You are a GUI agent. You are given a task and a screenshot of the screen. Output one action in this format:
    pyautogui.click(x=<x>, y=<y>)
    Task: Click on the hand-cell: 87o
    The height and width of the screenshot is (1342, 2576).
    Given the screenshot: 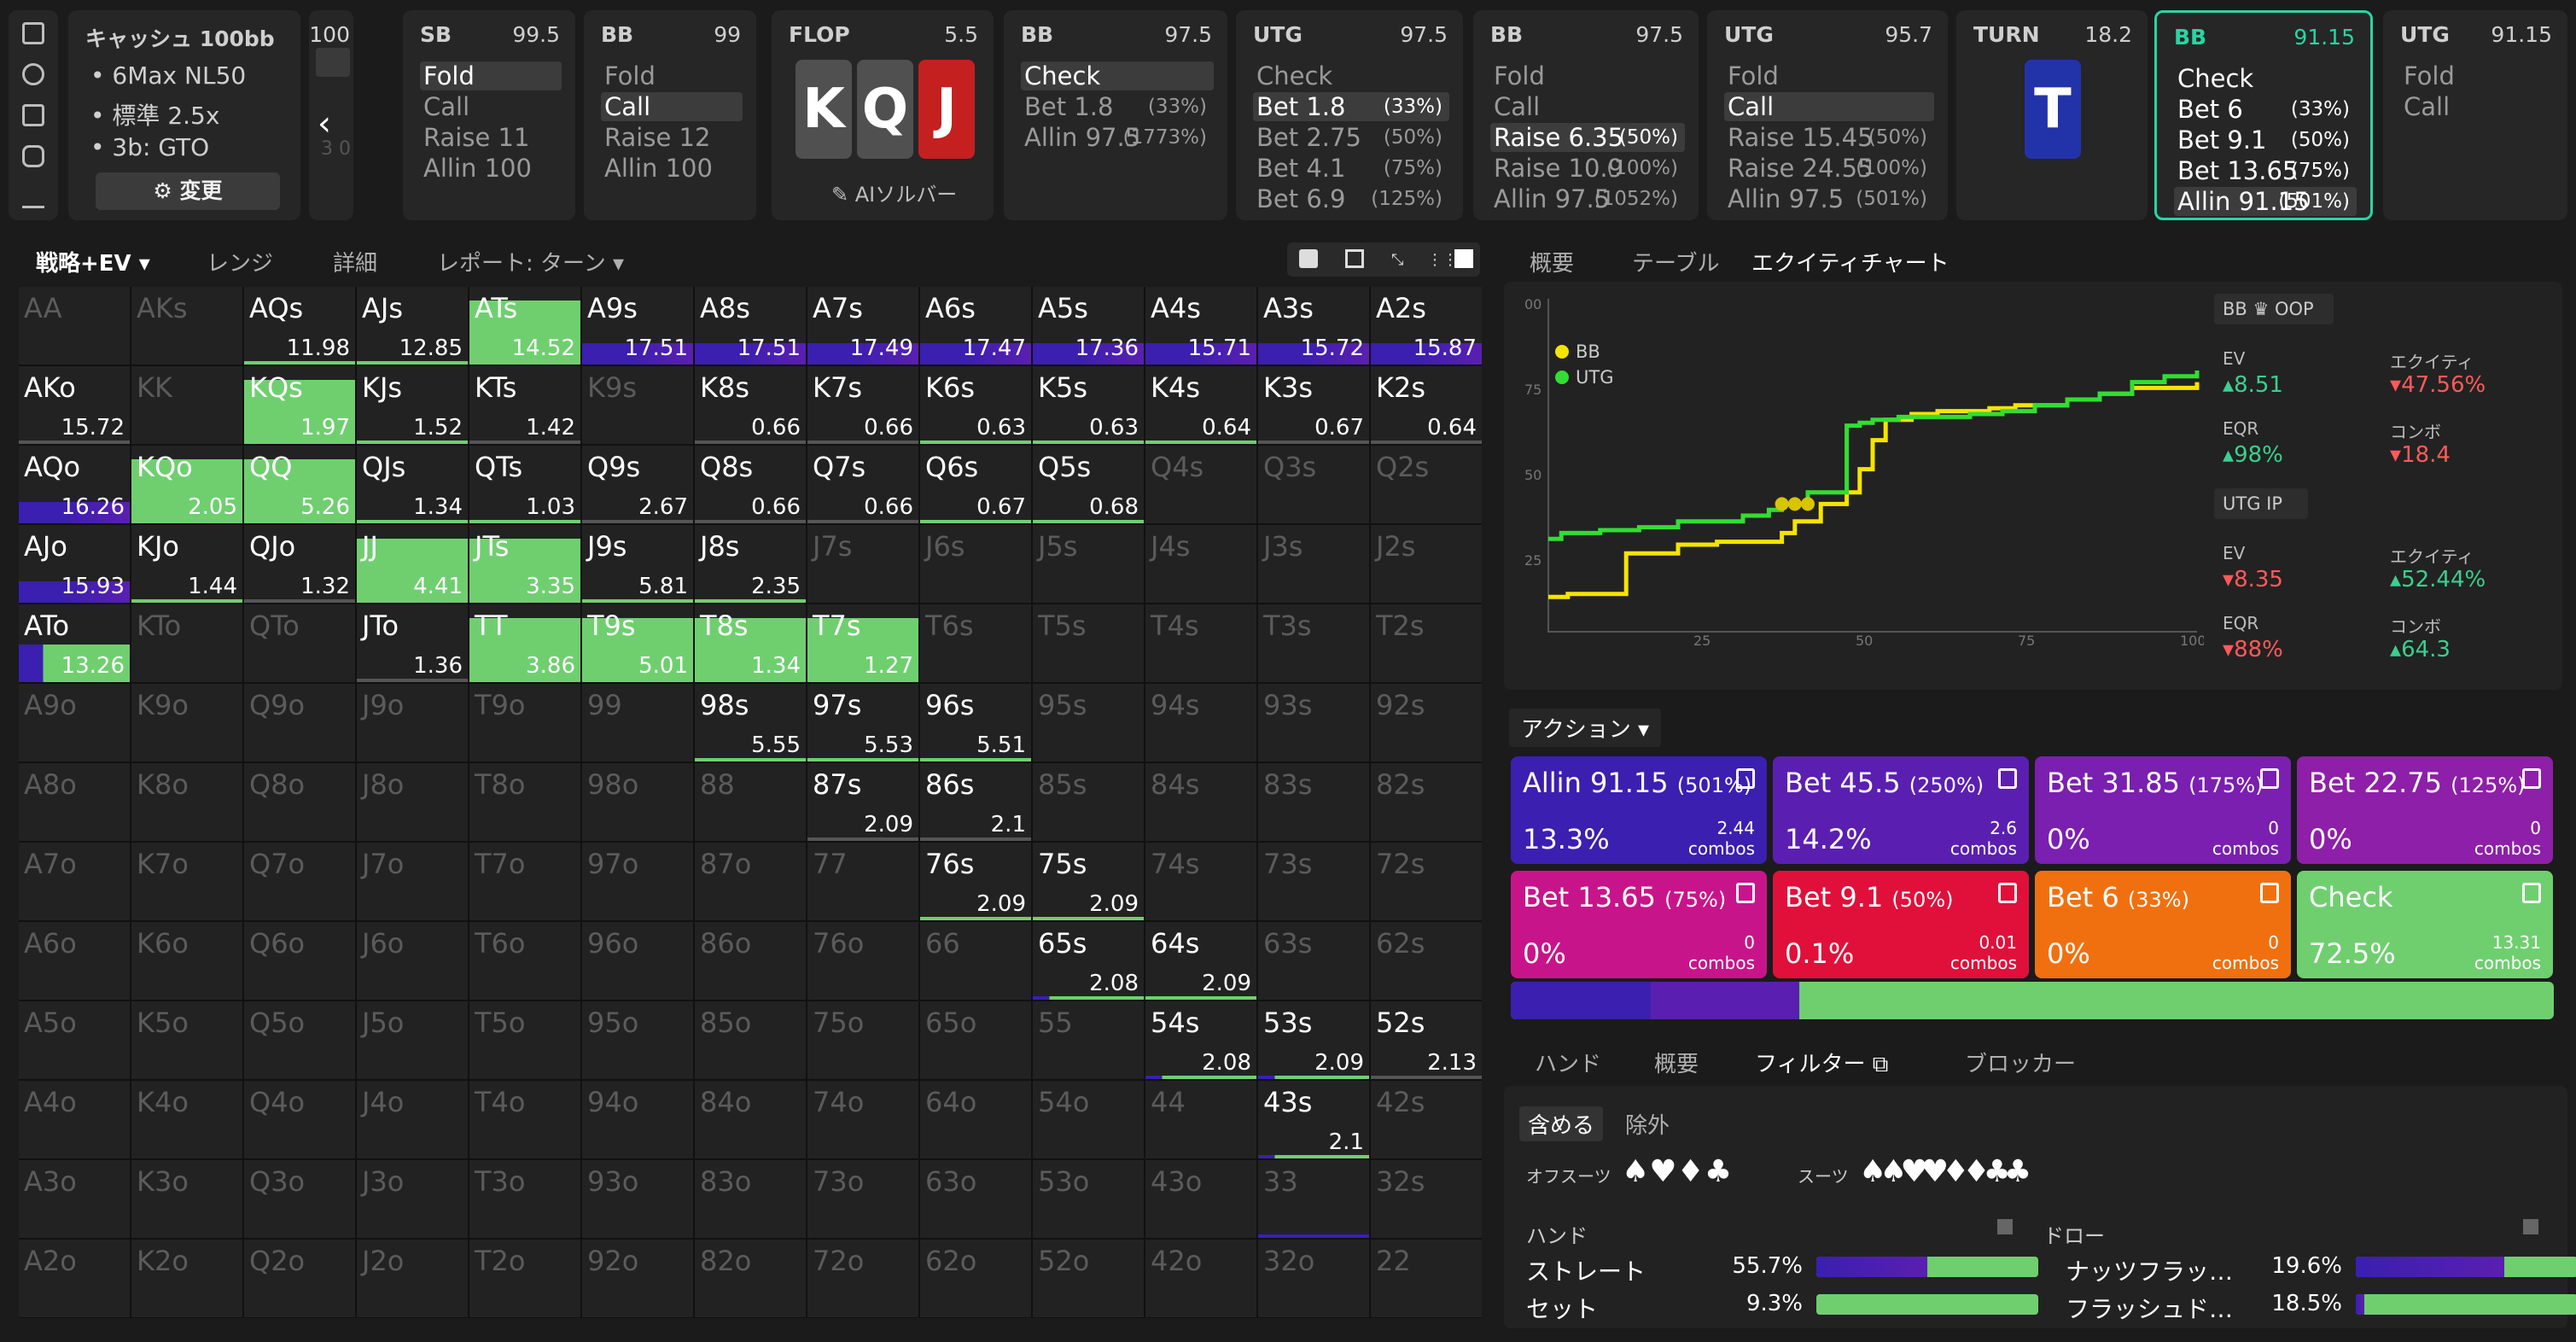 What is the action you would take?
    pyautogui.click(x=750, y=881)
    